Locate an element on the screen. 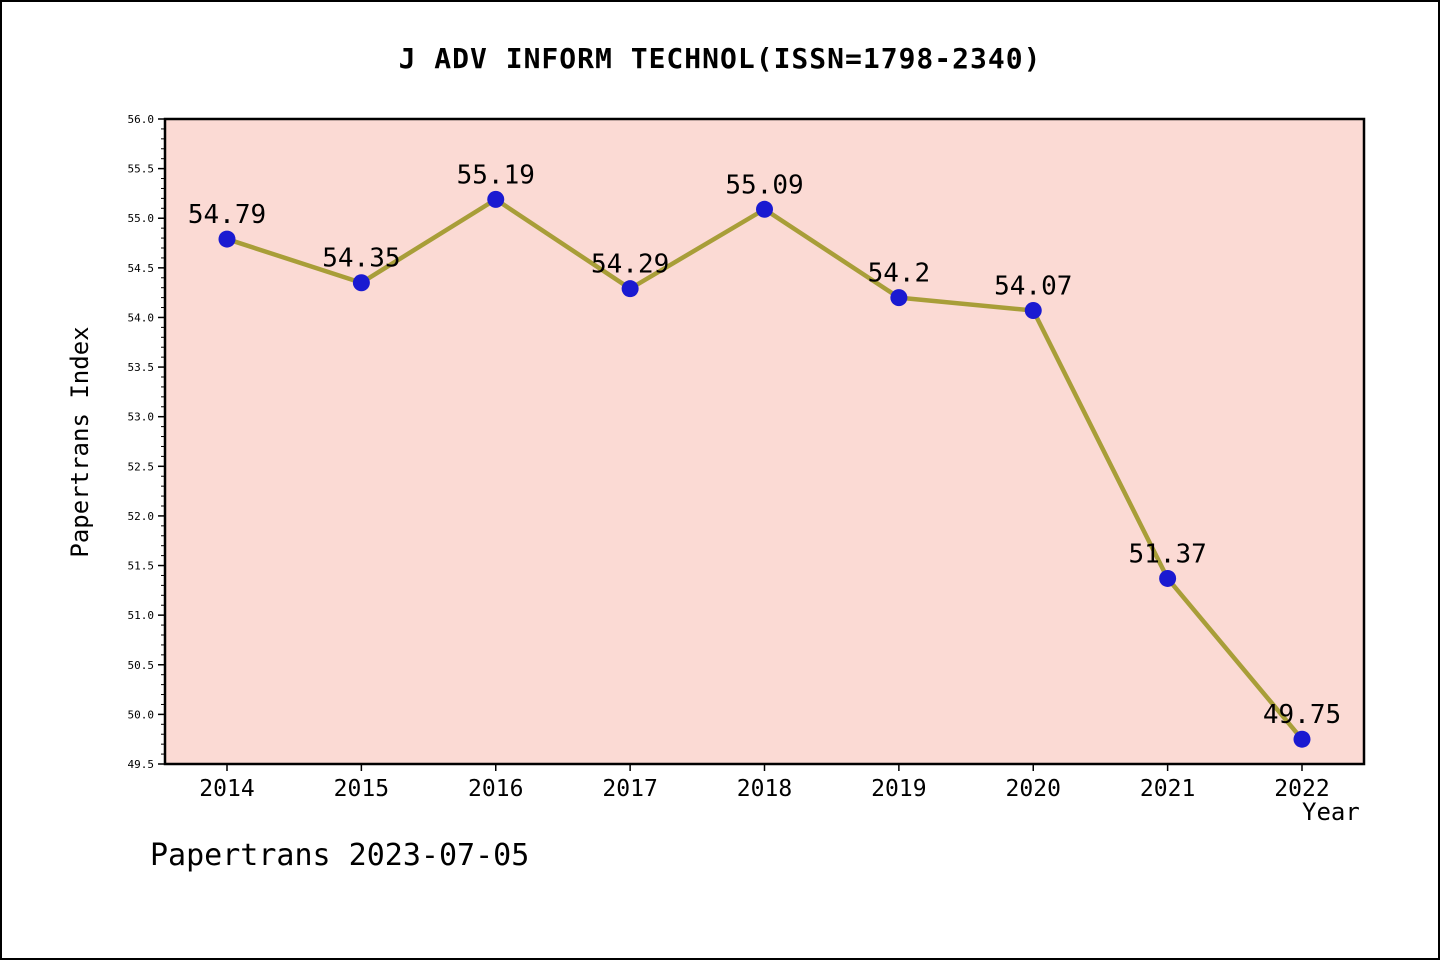 The width and height of the screenshot is (1440, 960). x-tick-label: 2022 is located at coordinates (1301, 789).